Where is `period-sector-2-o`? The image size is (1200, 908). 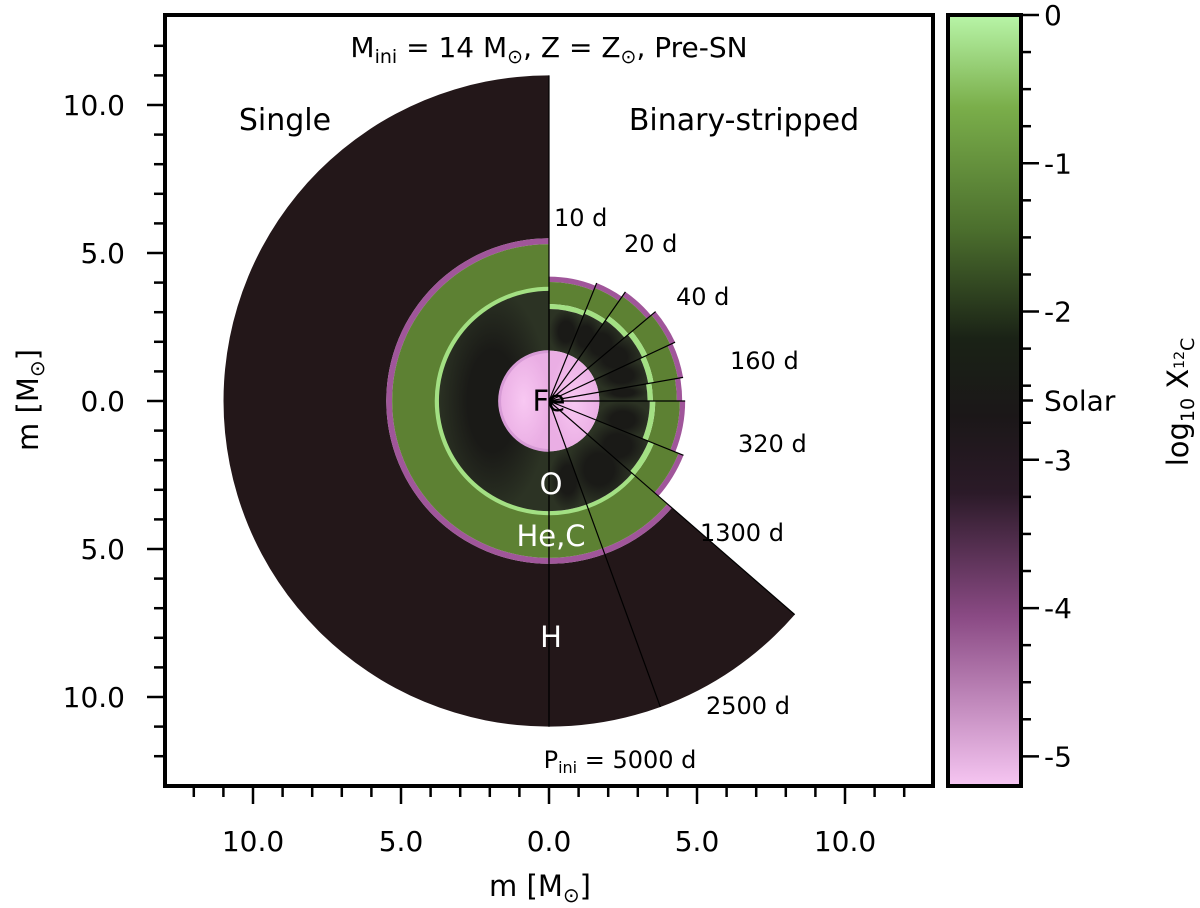
period-sector-2-o is located at coordinates (601, 344).